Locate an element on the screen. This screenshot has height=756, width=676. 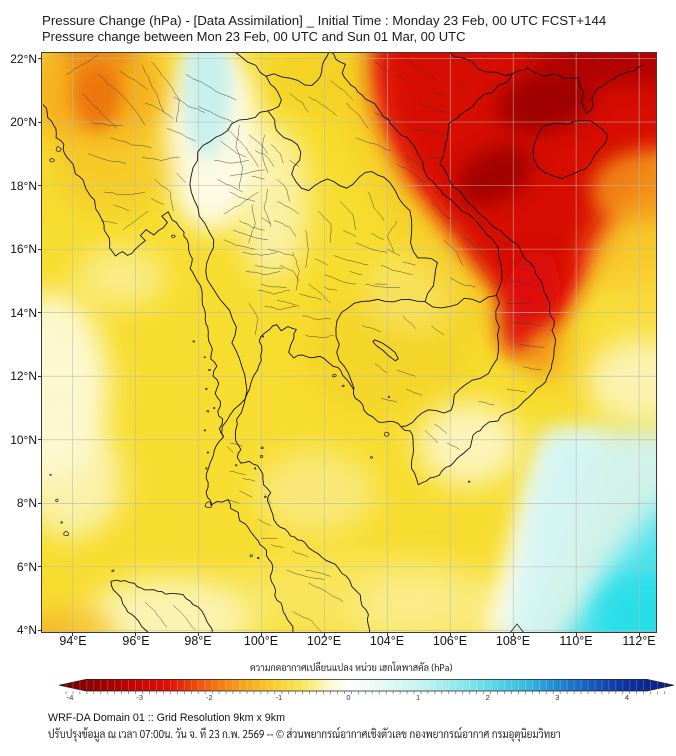
svg-text: 1 is located at coordinates (418, 697).